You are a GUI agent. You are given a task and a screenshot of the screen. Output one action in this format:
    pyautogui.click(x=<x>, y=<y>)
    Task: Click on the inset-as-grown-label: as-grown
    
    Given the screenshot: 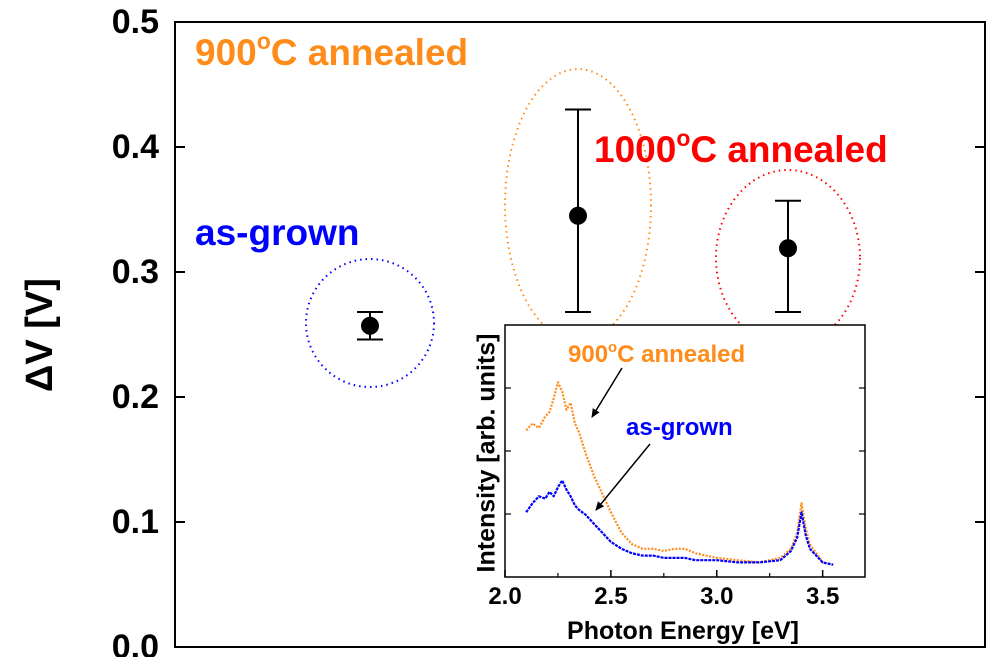 What is the action you would take?
    pyautogui.click(x=679, y=427)
    